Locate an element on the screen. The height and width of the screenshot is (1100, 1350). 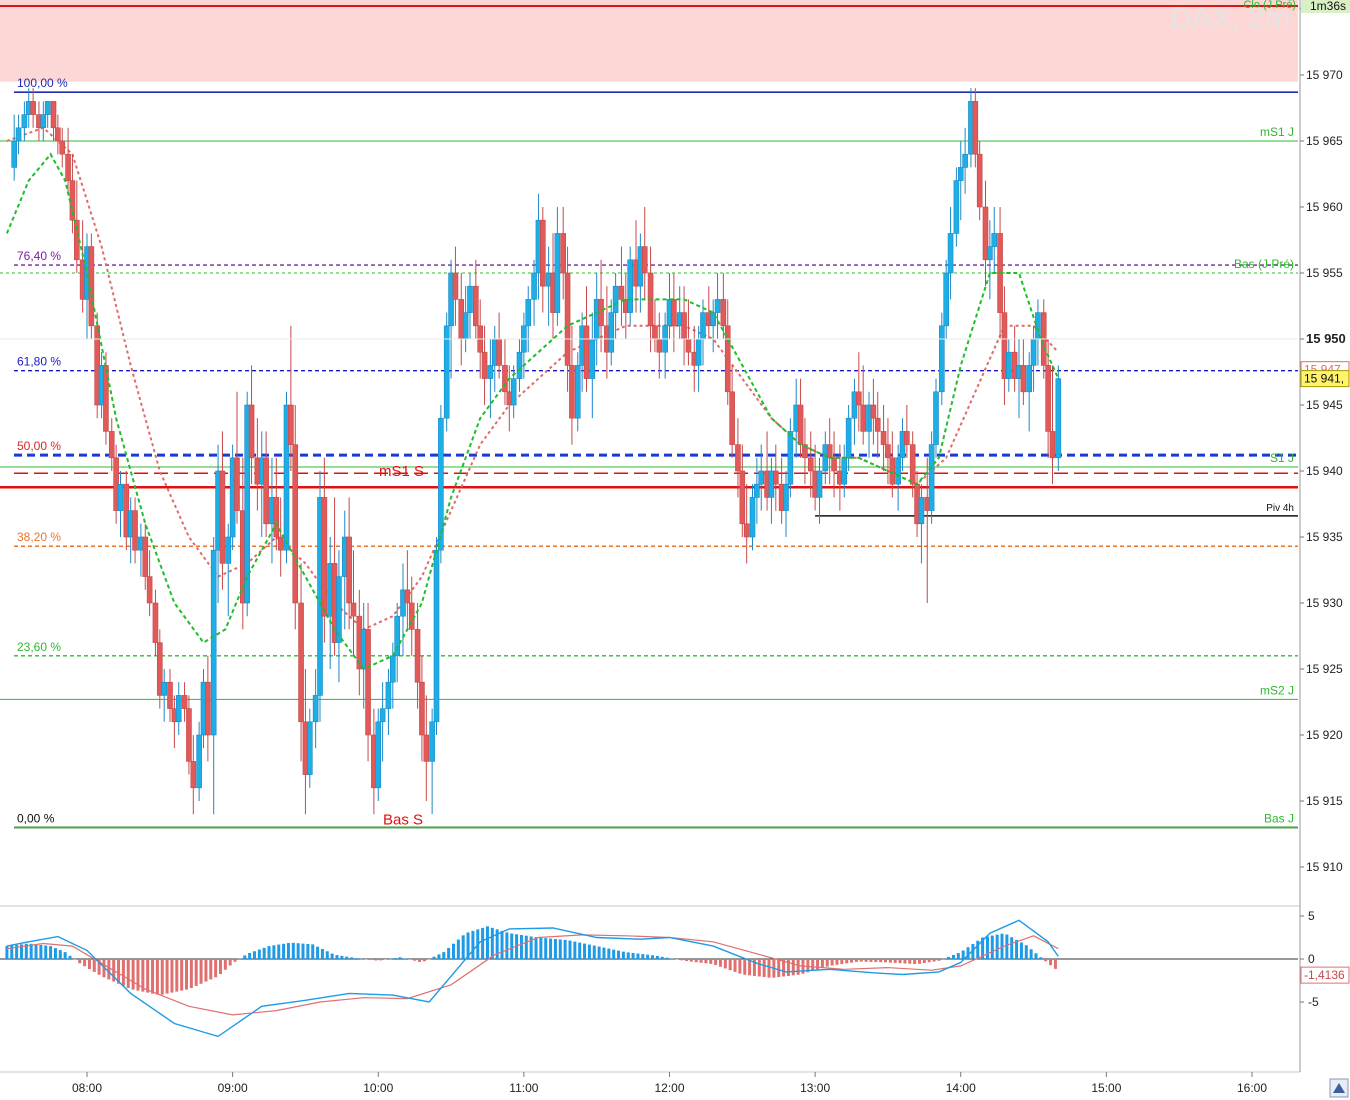
x-tick-label-6: 14:00 is located at coordinates (961, 1088).